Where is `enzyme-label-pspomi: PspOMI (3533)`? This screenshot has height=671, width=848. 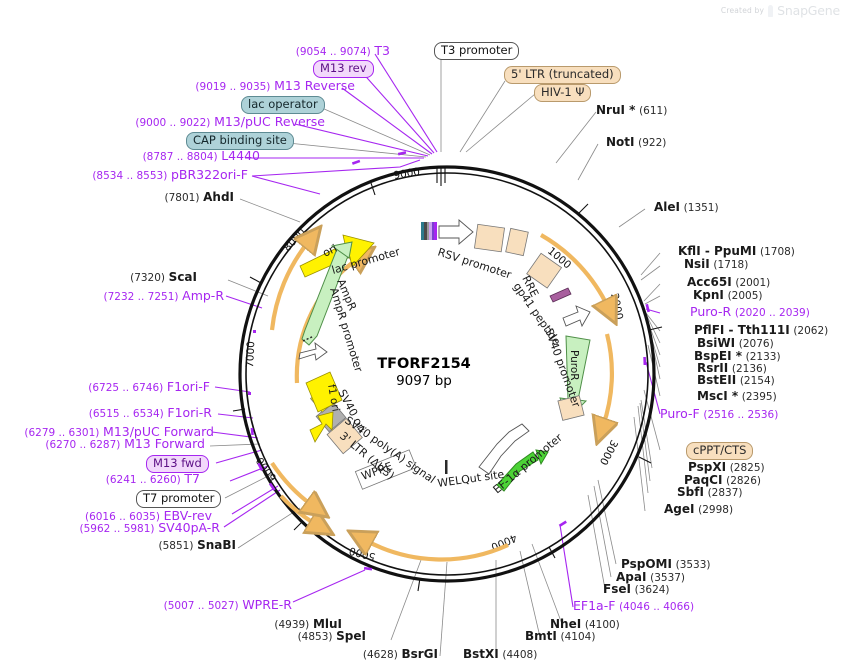
enzyme-label-pspomi: PspOMI (3533) is located at coordinates (666, 564).